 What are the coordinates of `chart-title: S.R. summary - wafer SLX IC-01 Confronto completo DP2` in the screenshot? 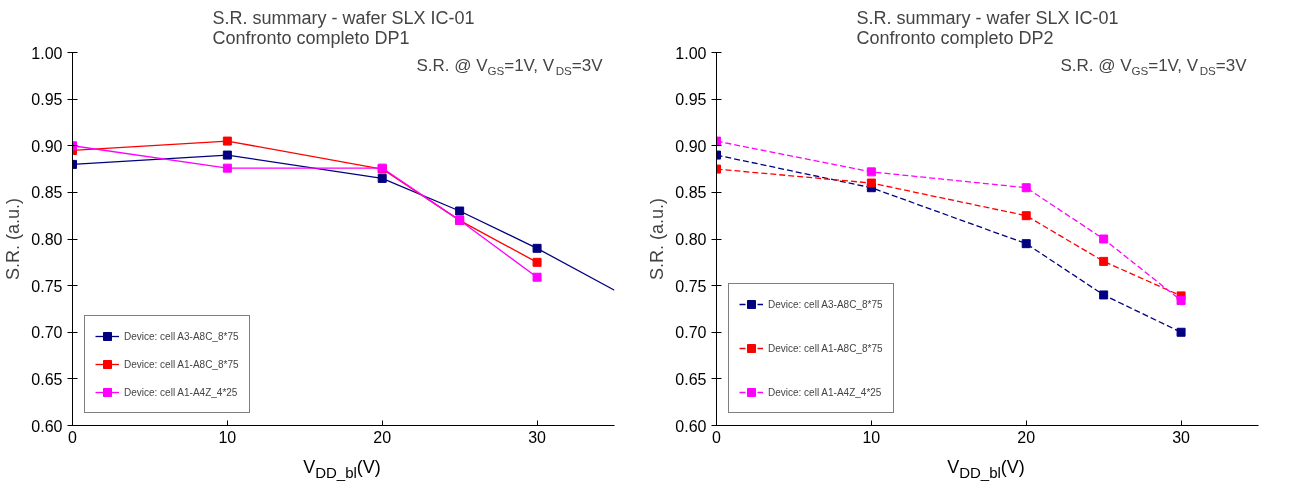 It's located at (987, 27).